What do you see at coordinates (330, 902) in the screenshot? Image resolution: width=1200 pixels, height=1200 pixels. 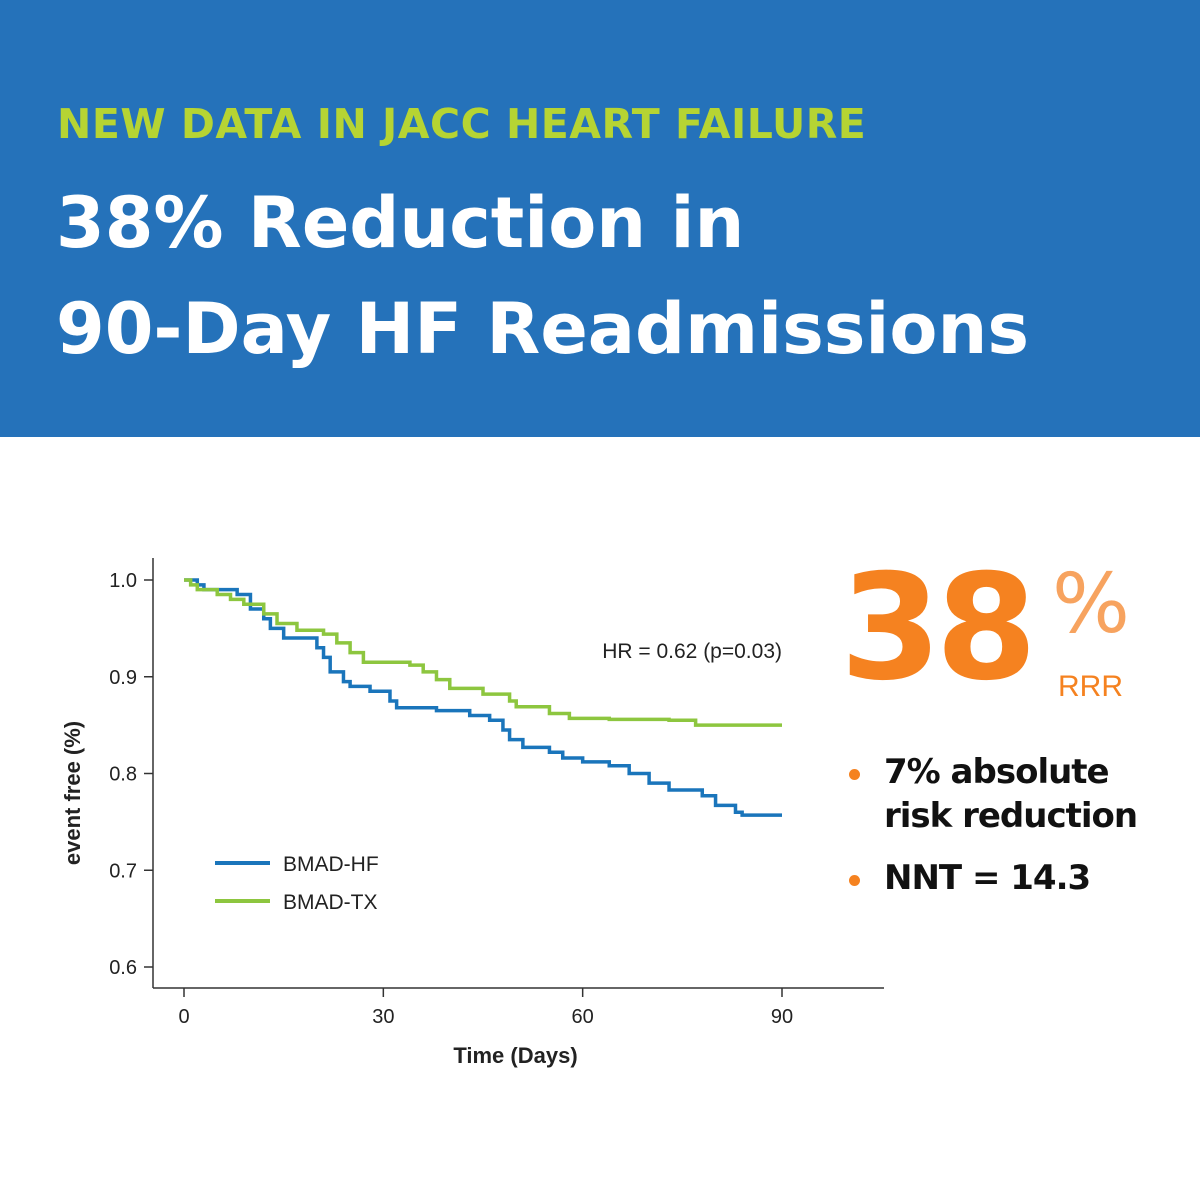 I see `legend-label: BMAD-TX` at bounding box center [330, 902].